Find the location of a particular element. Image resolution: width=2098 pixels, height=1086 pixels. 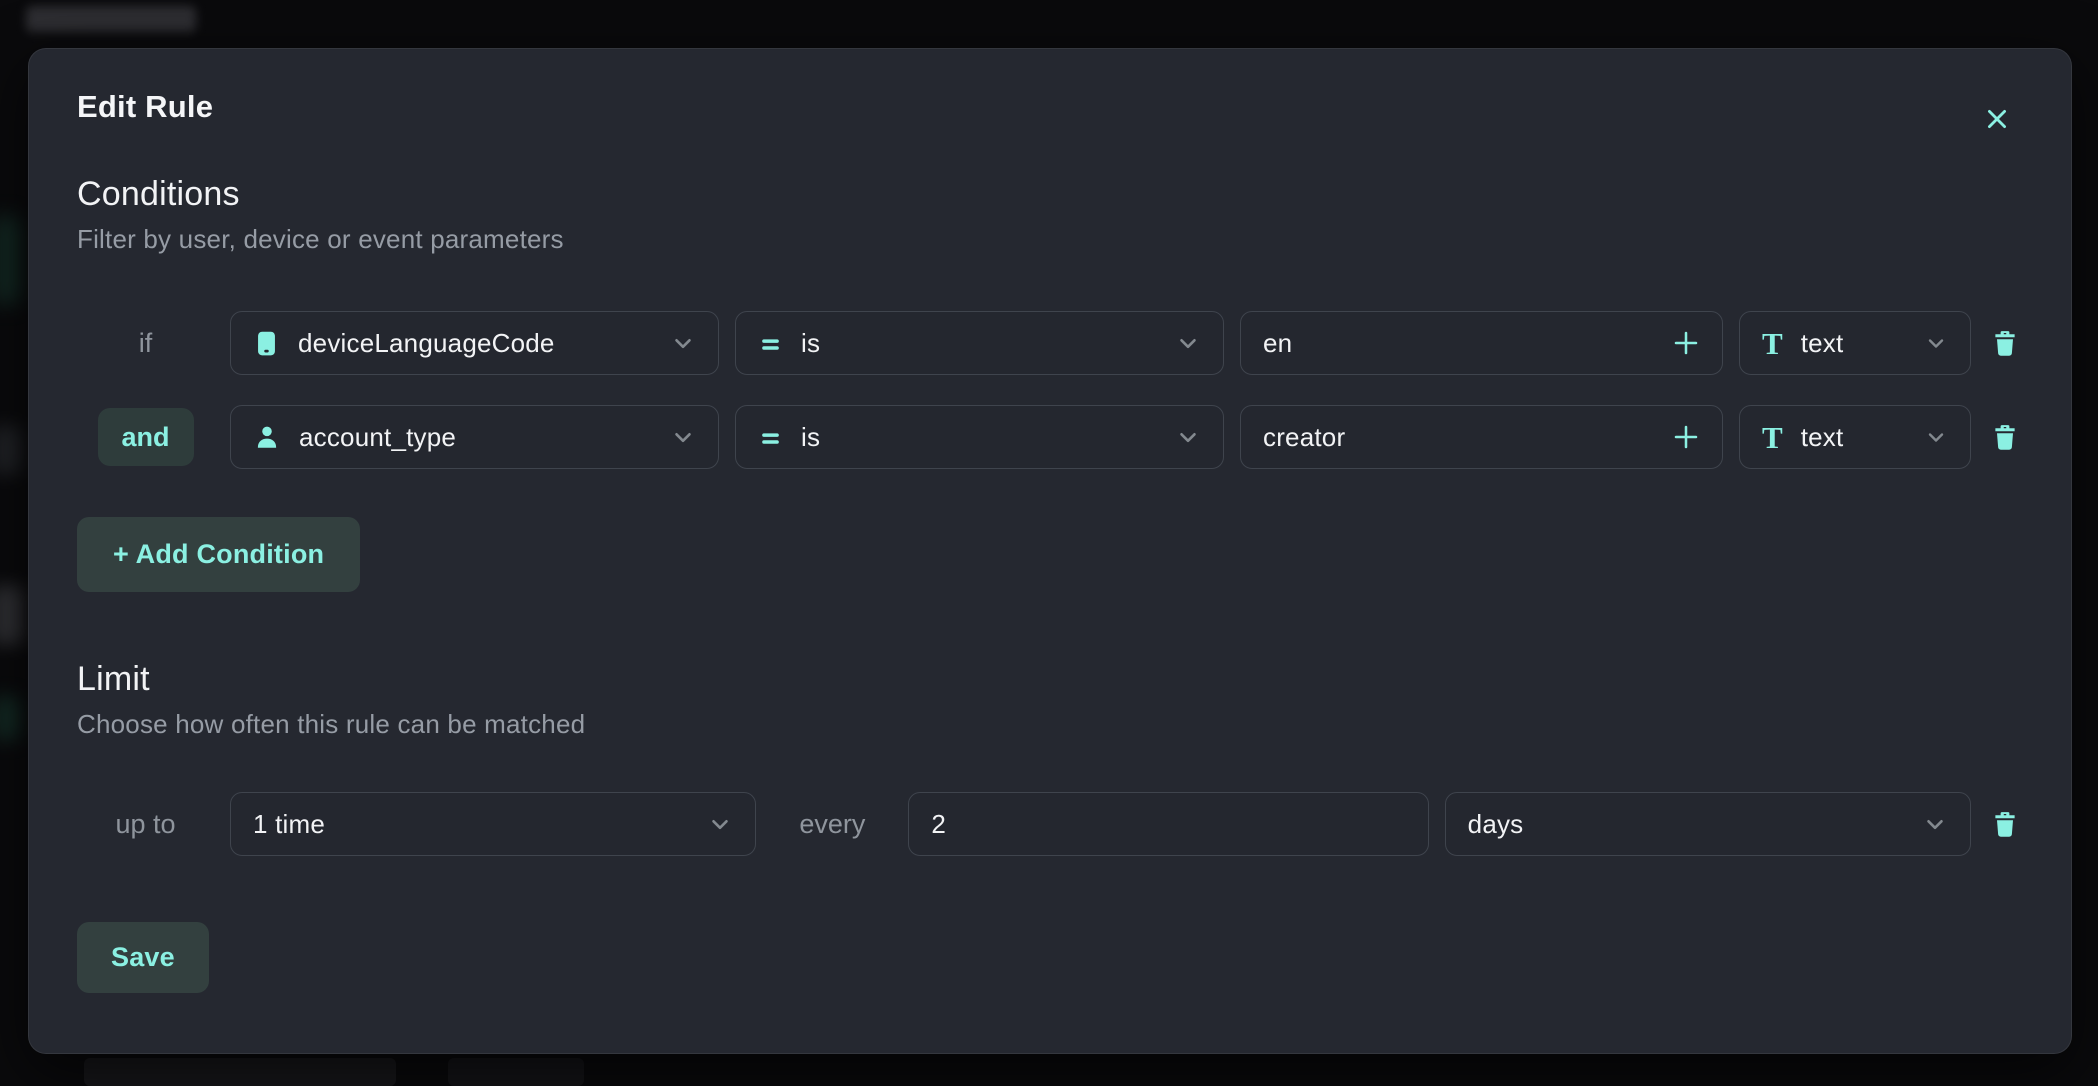

times-select: 1 time is located at coordinates (493, 824).